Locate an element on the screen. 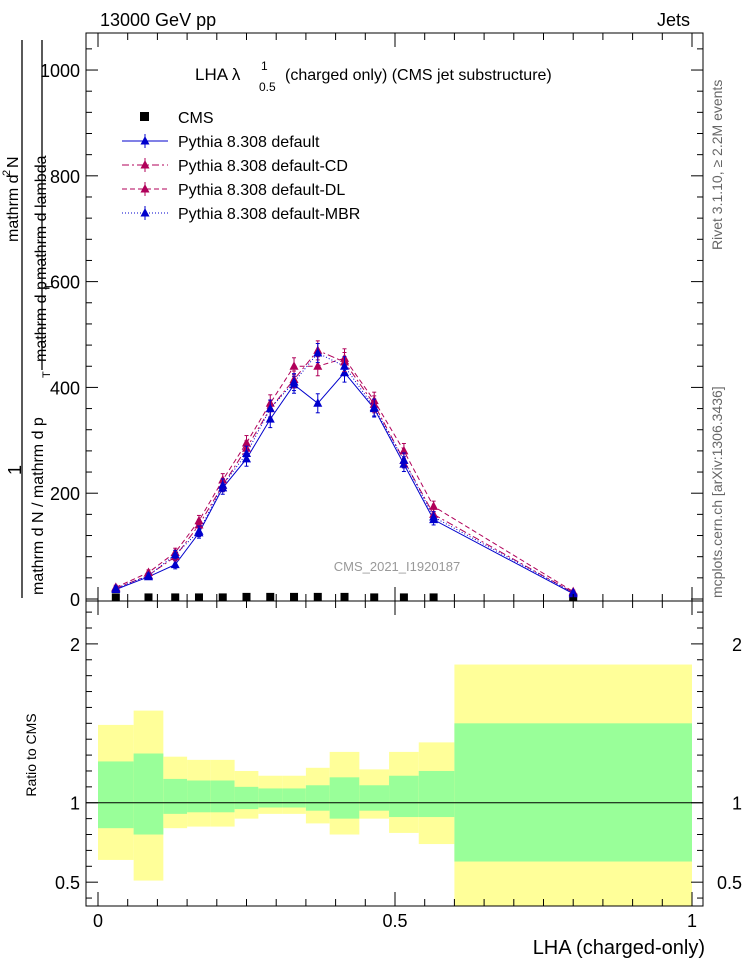 The height and width of the screenshot is (972, 746). ylabel-dn-dpt-sub: T is located at coordinates (47, 374).